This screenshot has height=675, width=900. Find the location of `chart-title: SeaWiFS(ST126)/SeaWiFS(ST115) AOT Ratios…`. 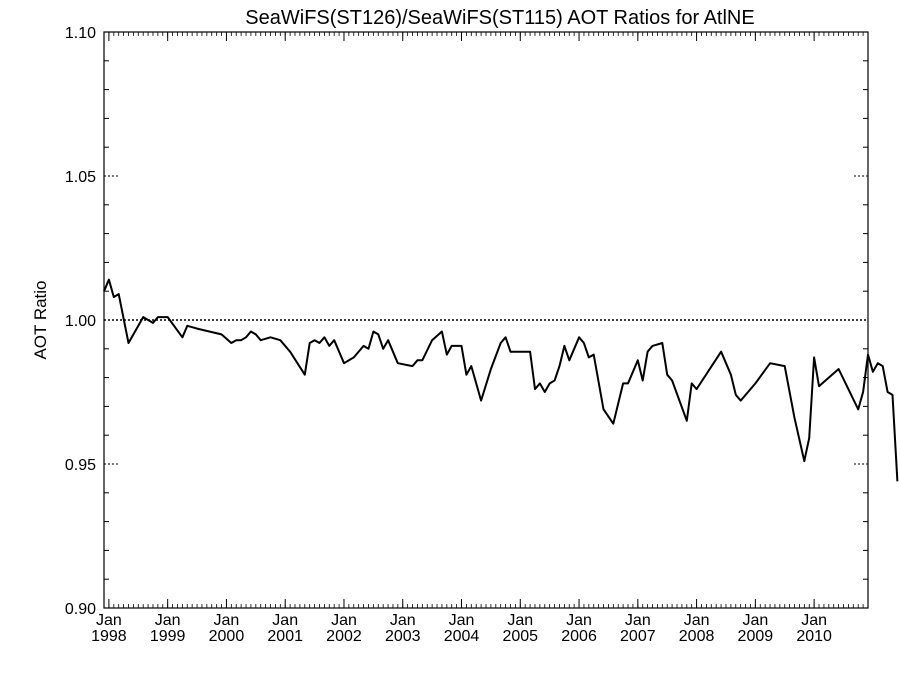

chart-title: SeaWiFS(ST126)/SeaWiFS(ST115) AOT Ratios… is located at coordinates (499, 18).